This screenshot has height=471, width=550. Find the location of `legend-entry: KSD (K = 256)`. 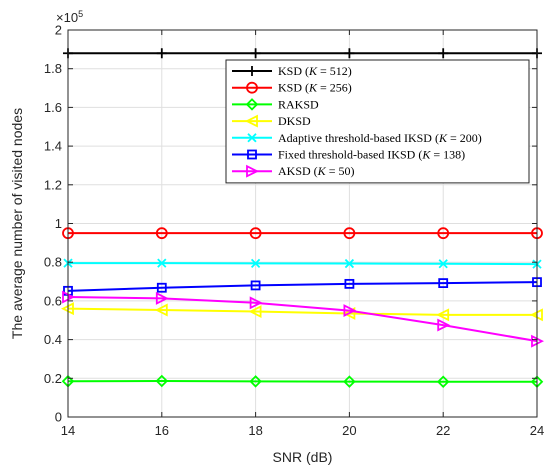

legend-entry: KSD (K = 256) is located at coordinates (292, 88).